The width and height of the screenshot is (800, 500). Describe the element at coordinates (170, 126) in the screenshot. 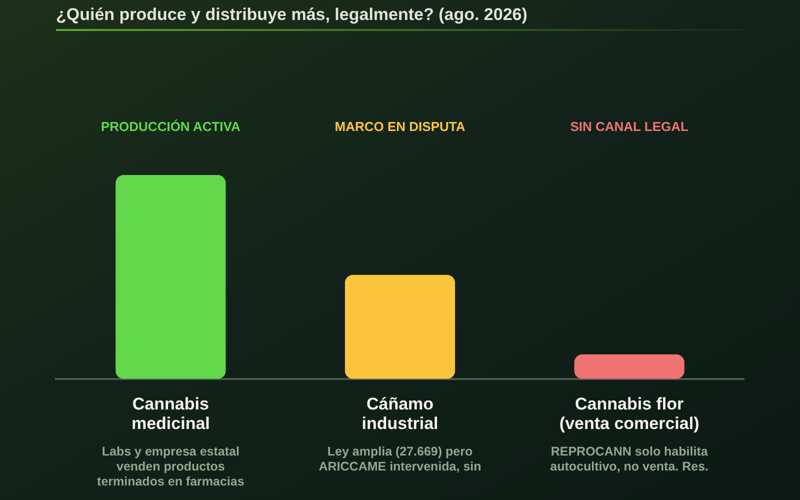

I see `text: PRODUCCIÓN ACTIVA` at that location.